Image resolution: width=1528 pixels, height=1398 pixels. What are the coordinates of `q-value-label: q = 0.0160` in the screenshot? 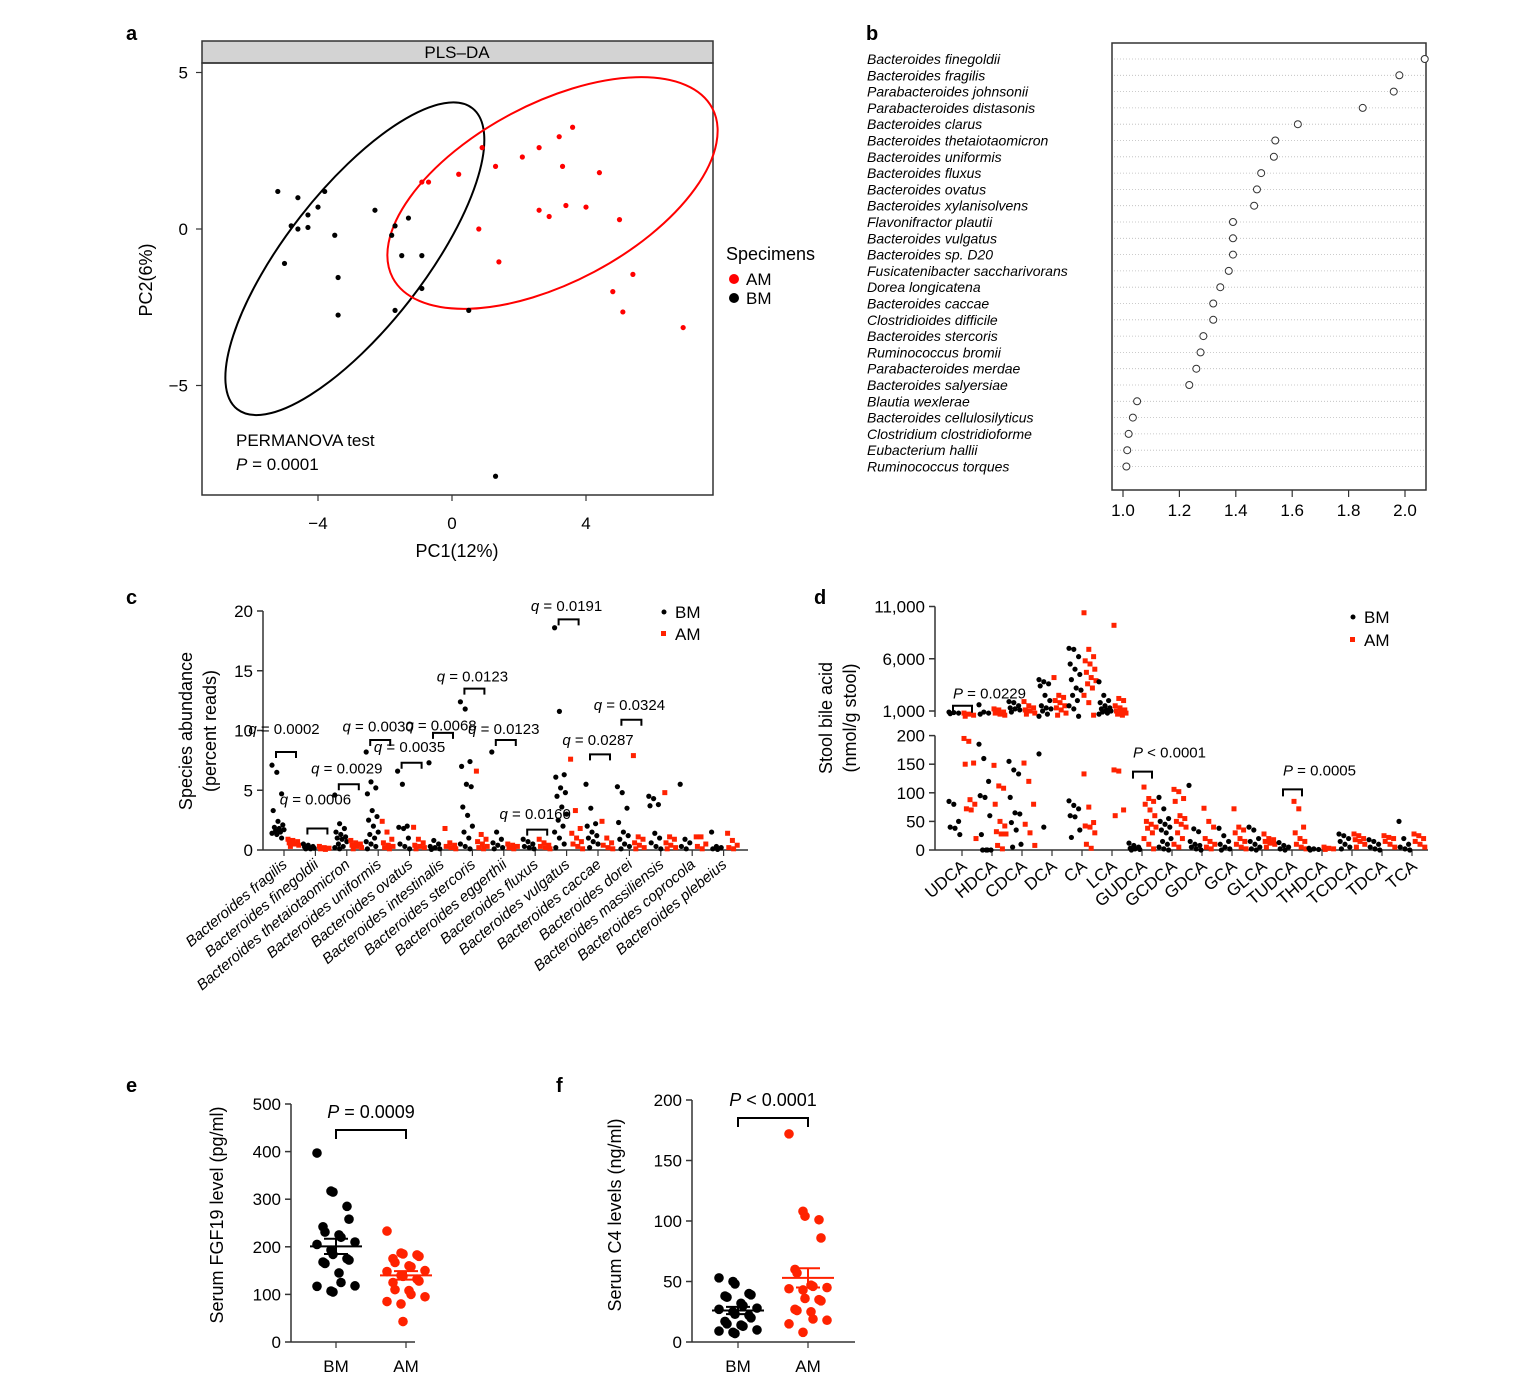 It's located at (535, 814).